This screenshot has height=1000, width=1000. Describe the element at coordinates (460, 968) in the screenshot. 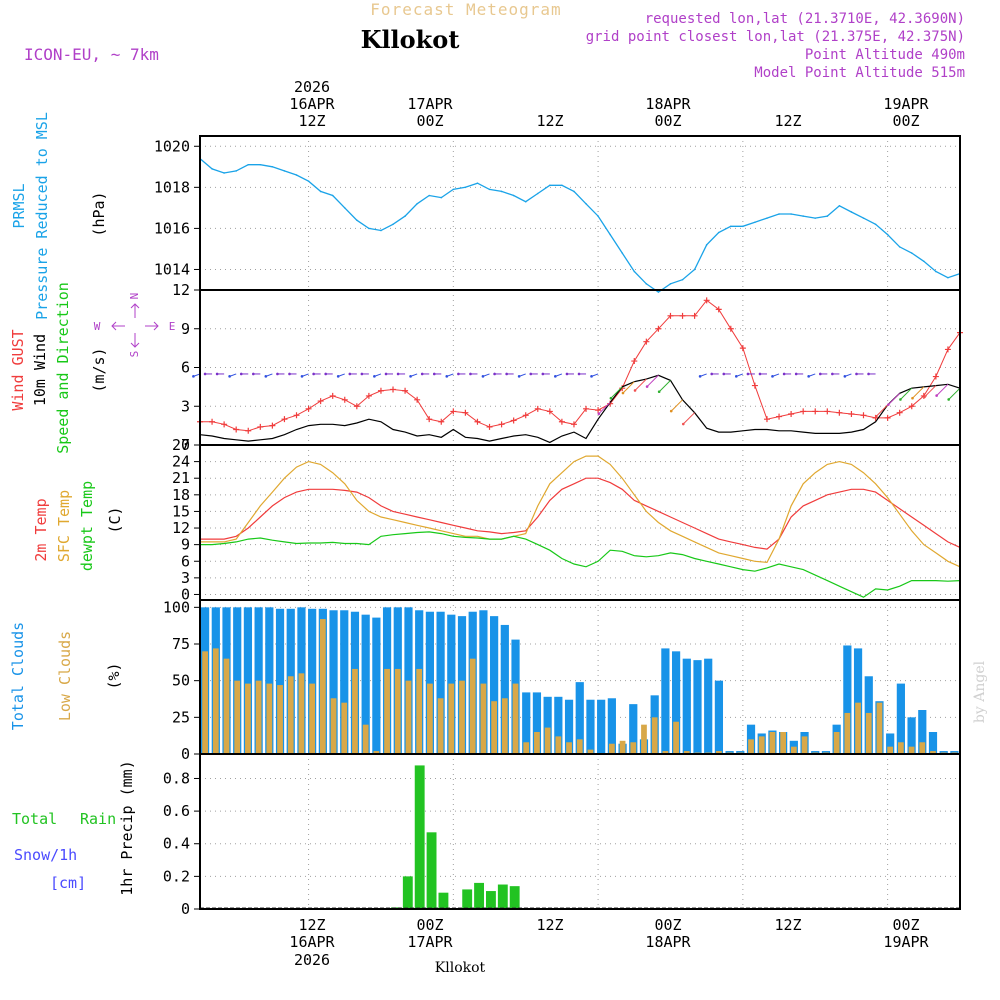

I see `footer-location: Kllokot` at that location.